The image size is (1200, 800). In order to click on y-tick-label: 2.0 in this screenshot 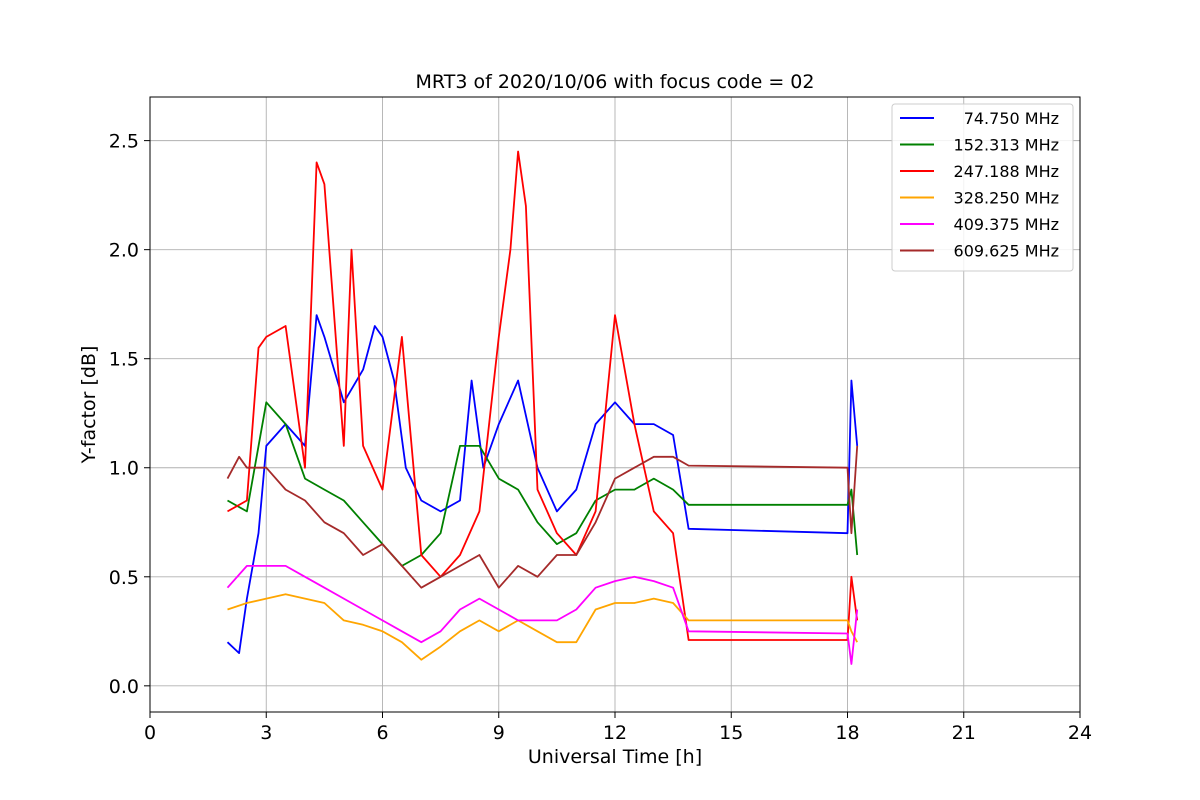, I will do `click(124, 251)`.